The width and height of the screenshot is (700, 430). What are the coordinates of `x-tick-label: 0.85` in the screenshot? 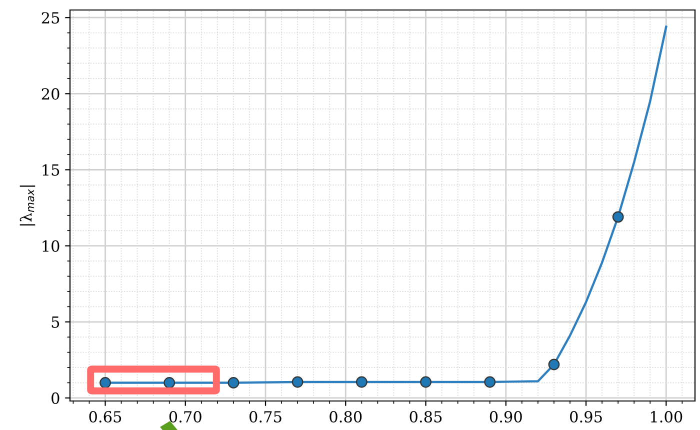 It's located at (426, 416).